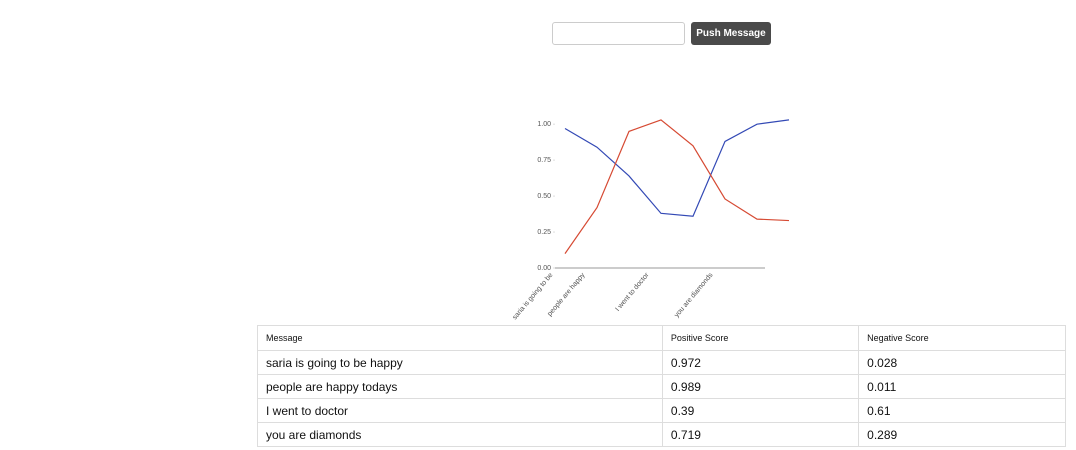 The height and width of the screenshot is (450, 1076). What do you see at coordinates (760, 386) in the screenshot?
I see `table-cell: 0.989` at bounding box center [760, 386].